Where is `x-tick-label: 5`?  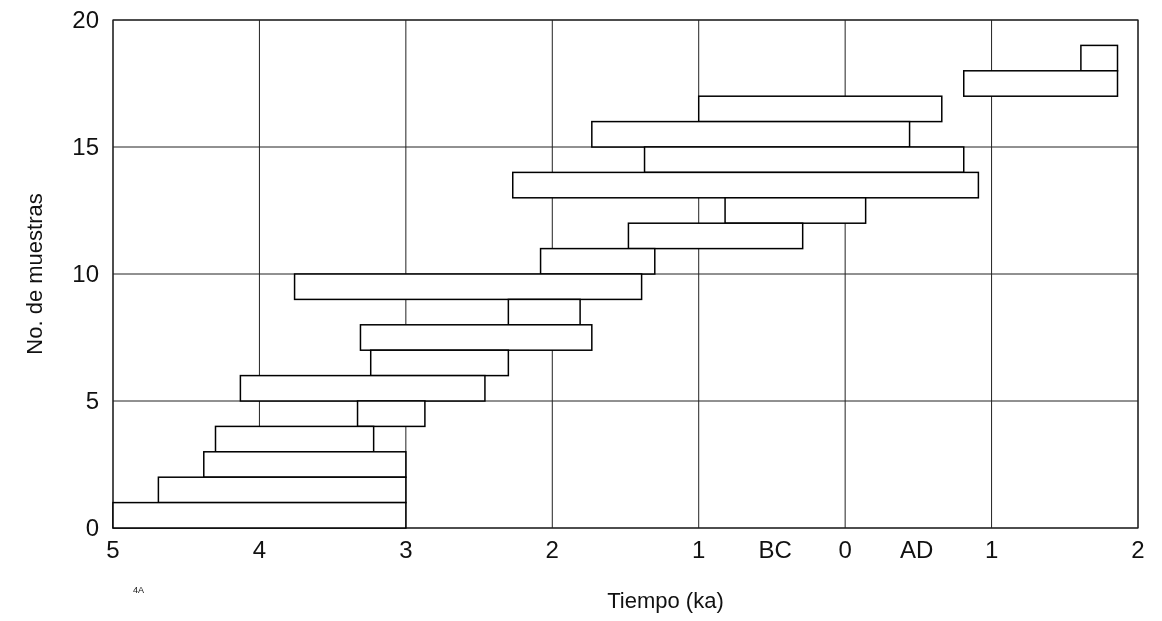
x-tick-label: 5 is located at coordinates (113, 549).